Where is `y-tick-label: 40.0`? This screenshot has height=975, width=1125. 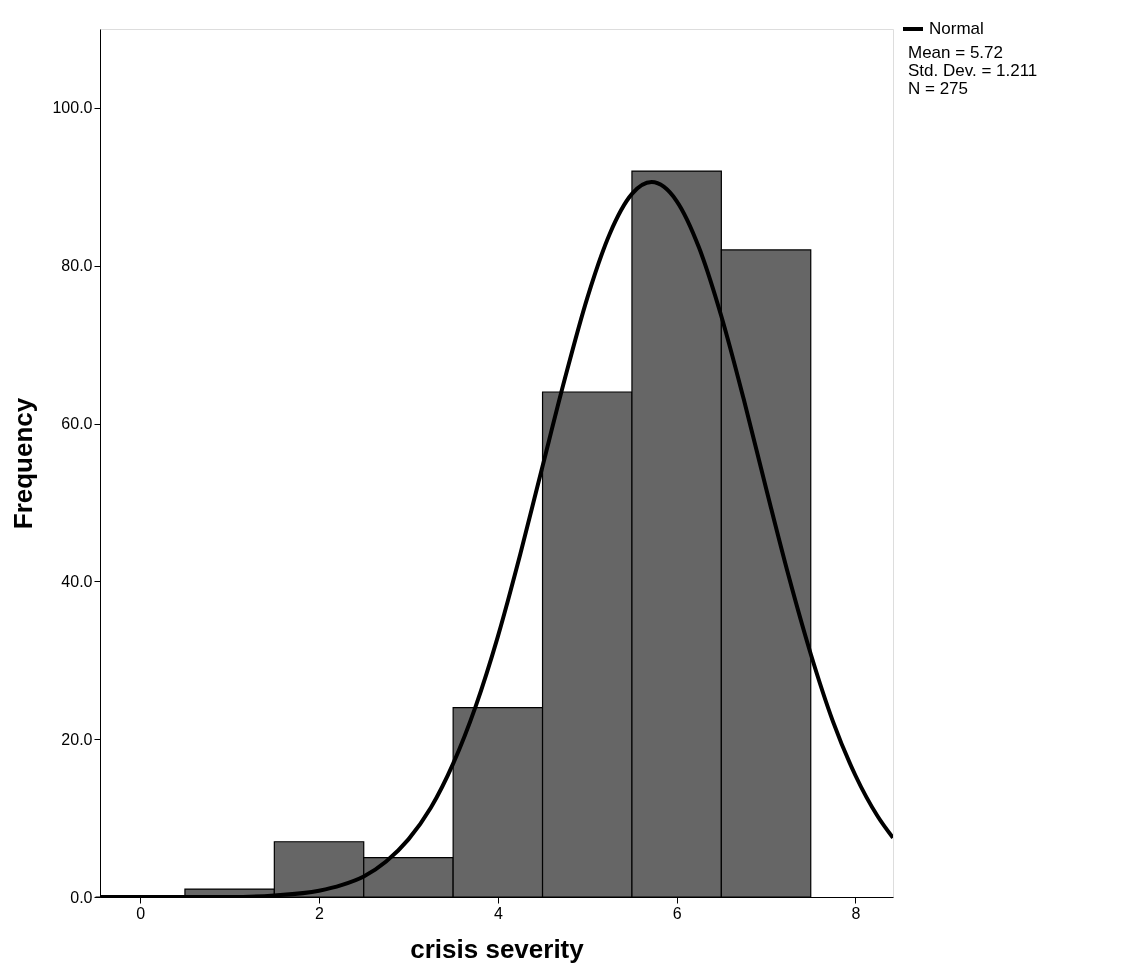 y-tick-label: 40.0 is located at coordinates (77, 581).